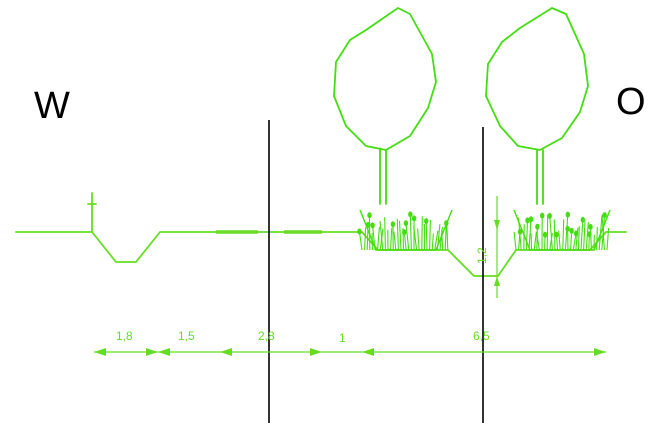  Describe the element at coordinates (631, 102) in the screenshot. I see `compass-east-label: O` at that location.